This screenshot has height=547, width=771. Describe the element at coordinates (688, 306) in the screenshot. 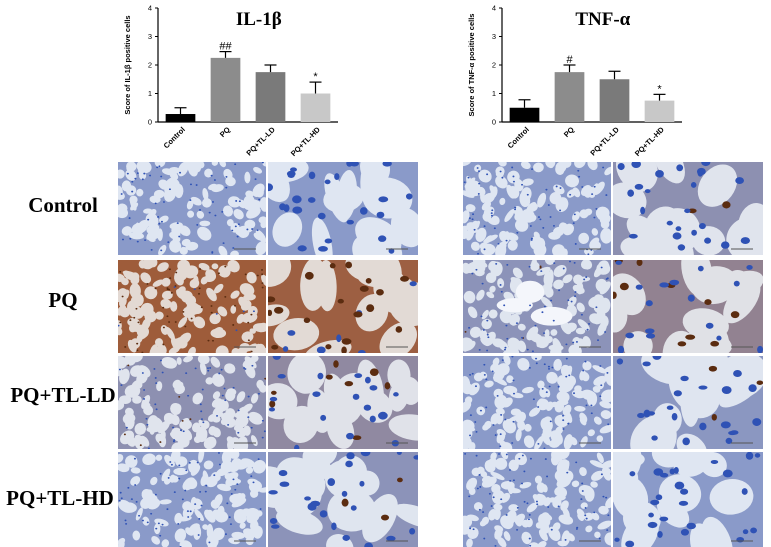

I see `micrograph-pq-tnfa-high-mag` at that location.